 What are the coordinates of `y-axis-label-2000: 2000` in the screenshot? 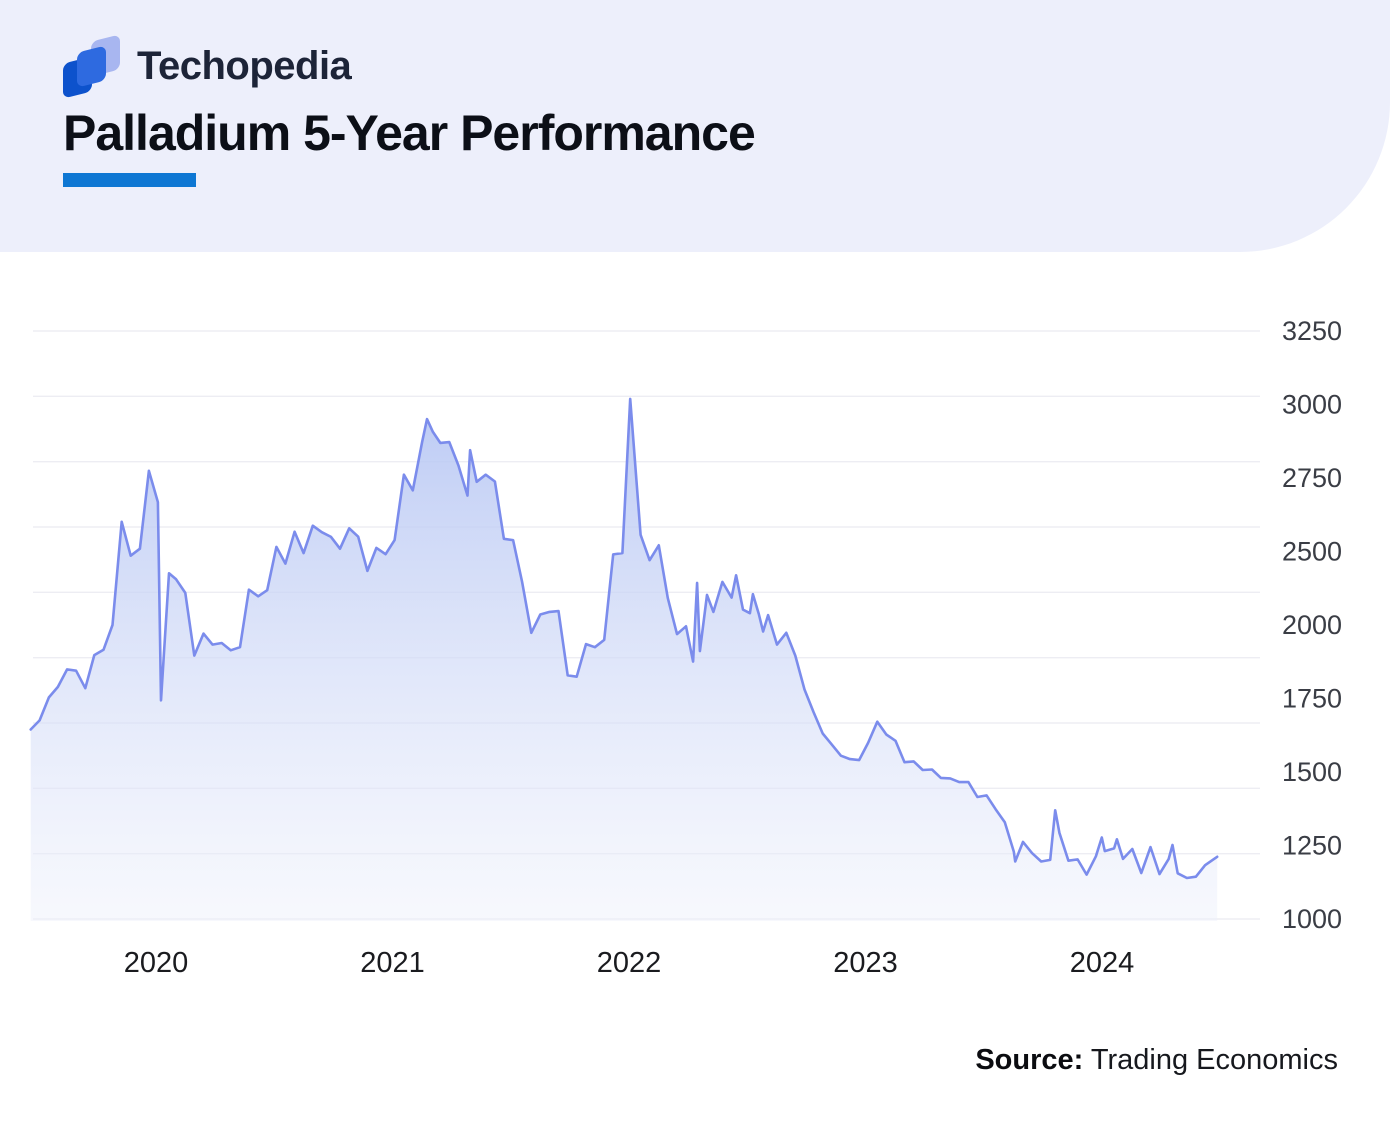 It's located at (1312, 625).